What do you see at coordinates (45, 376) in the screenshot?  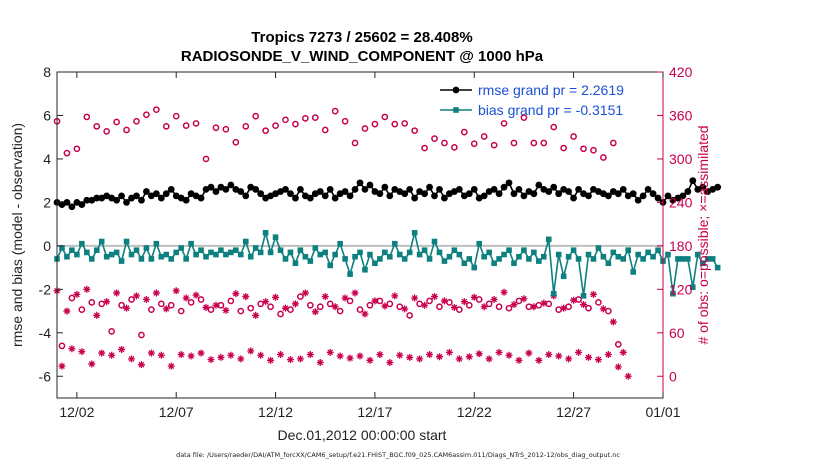 I see `y-tick-label: -6` at bounding box center [45, 376].